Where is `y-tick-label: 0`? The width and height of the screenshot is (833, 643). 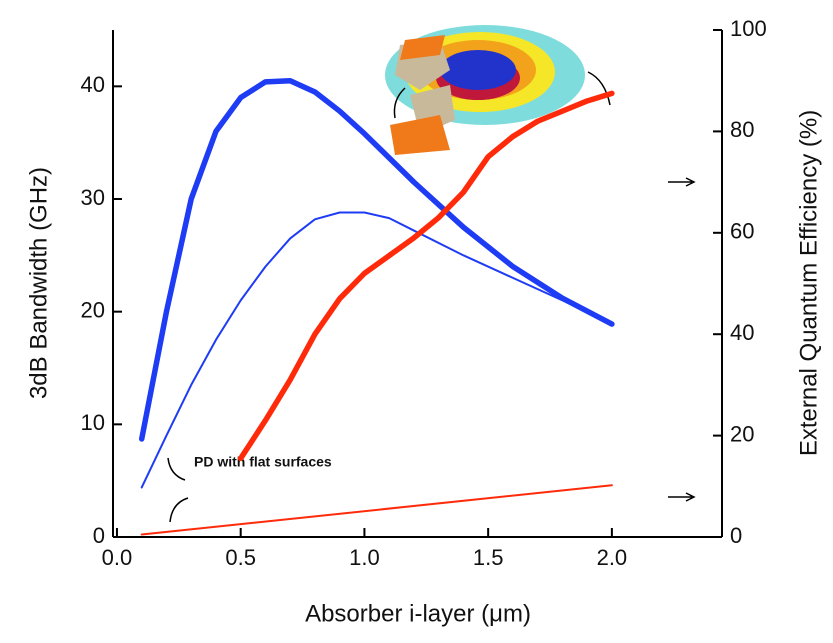 y-tick-label: 0 is located at coordinates (99, 535).